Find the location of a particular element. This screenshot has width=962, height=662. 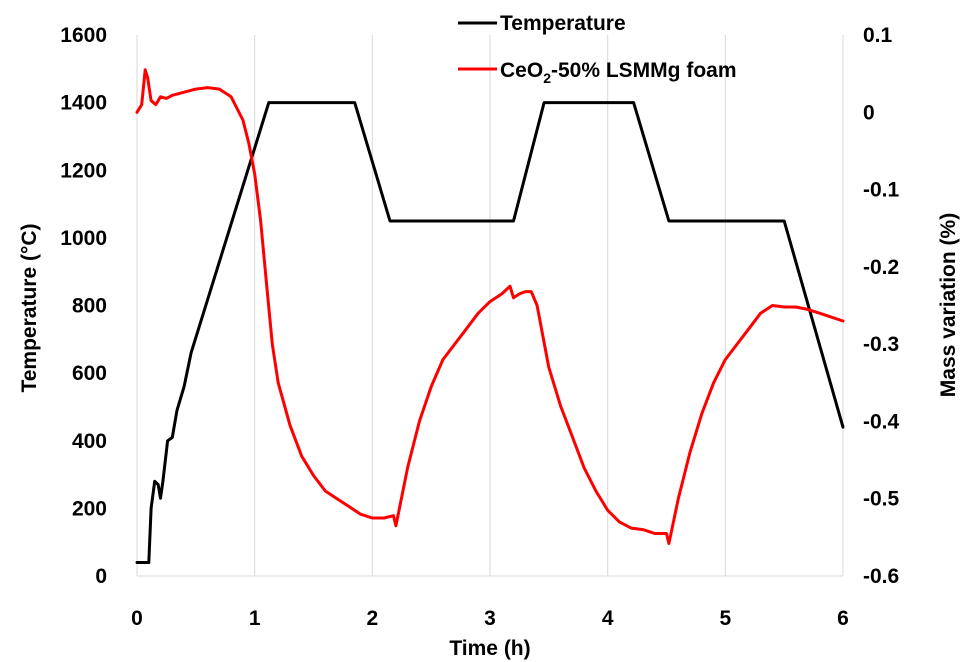

x-tick-label-2: 2 is located at coordinates (372, 618).